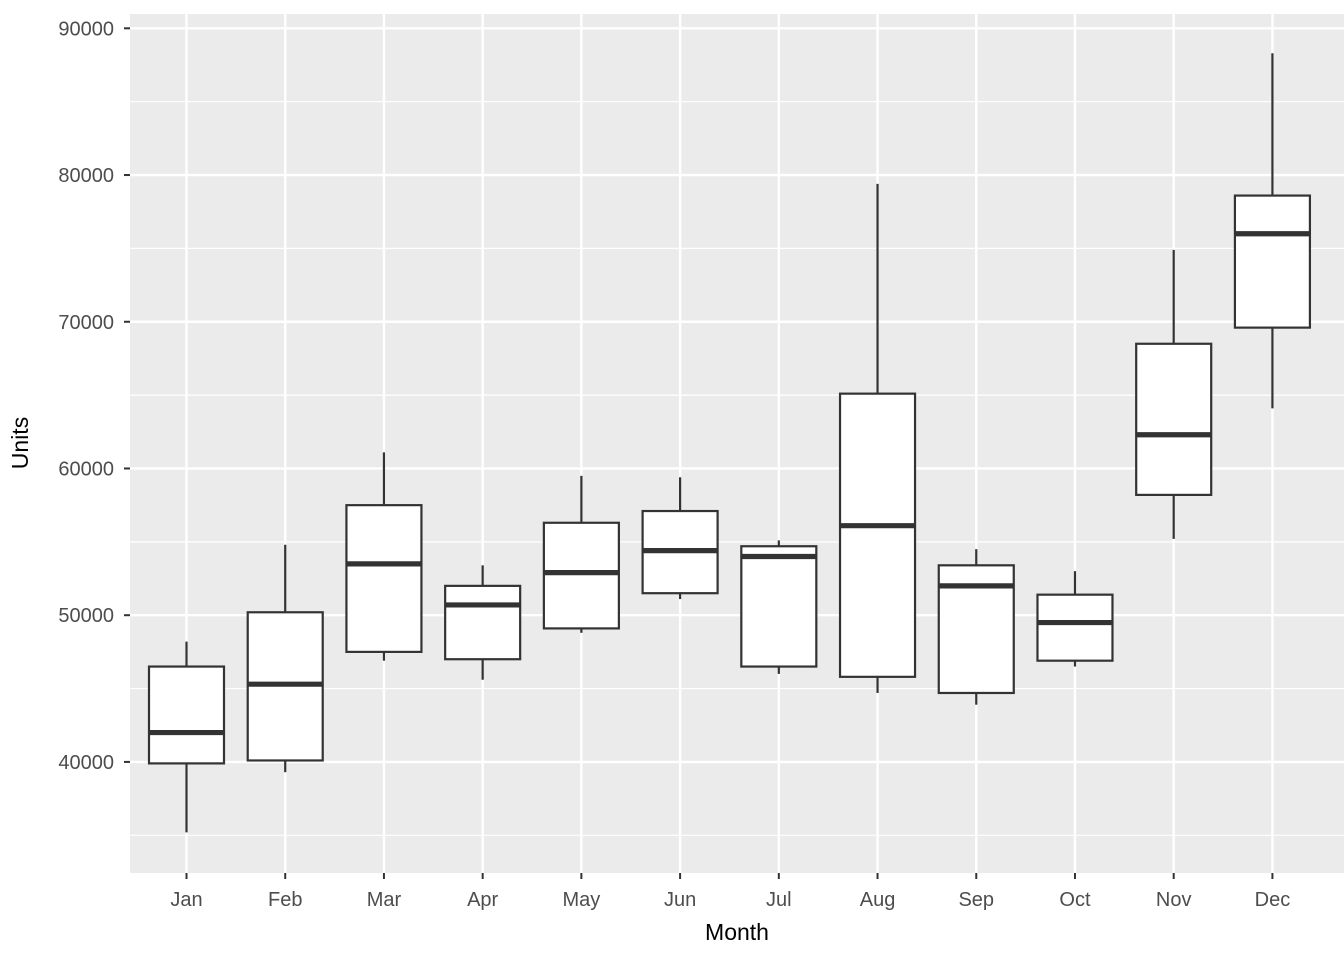 This screenshot has height=960, width=1344. What do you see at coordinates (976, 900) in the screenshot?
I see `x-tick-label-sep: Sep` at bounding box center [976, 900].